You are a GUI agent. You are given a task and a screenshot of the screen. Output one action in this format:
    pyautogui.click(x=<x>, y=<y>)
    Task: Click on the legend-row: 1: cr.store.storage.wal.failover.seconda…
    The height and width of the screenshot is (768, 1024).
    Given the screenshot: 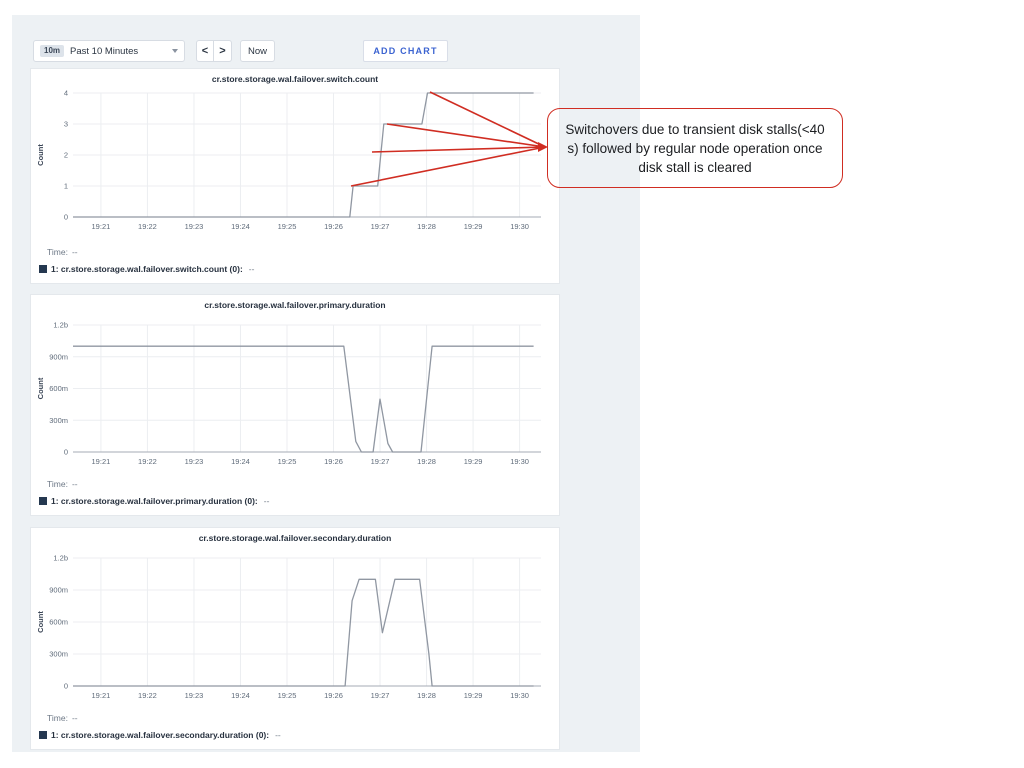 What is the action you would take?
    pyautogui.click(x=160, y=735)
    